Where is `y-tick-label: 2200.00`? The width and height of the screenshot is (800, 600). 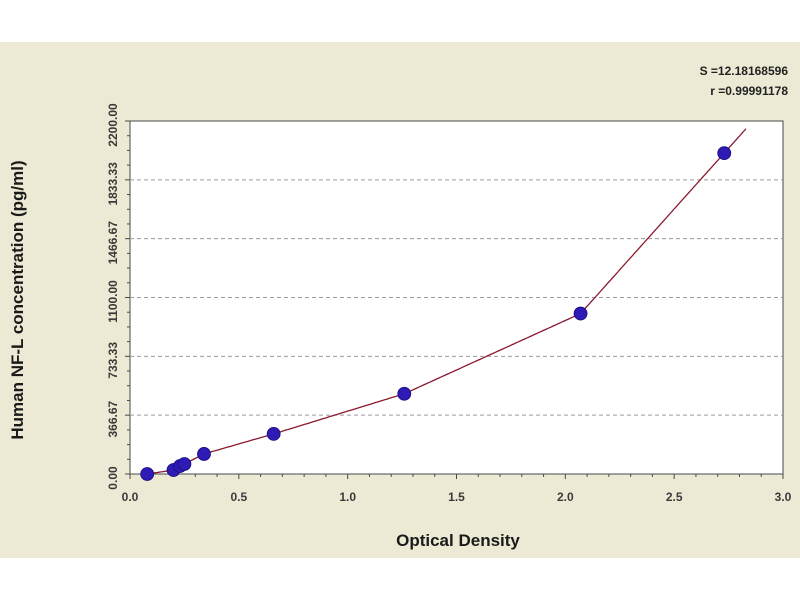
y-tick-label: 2200.00 is located at coordinates (113, 125).